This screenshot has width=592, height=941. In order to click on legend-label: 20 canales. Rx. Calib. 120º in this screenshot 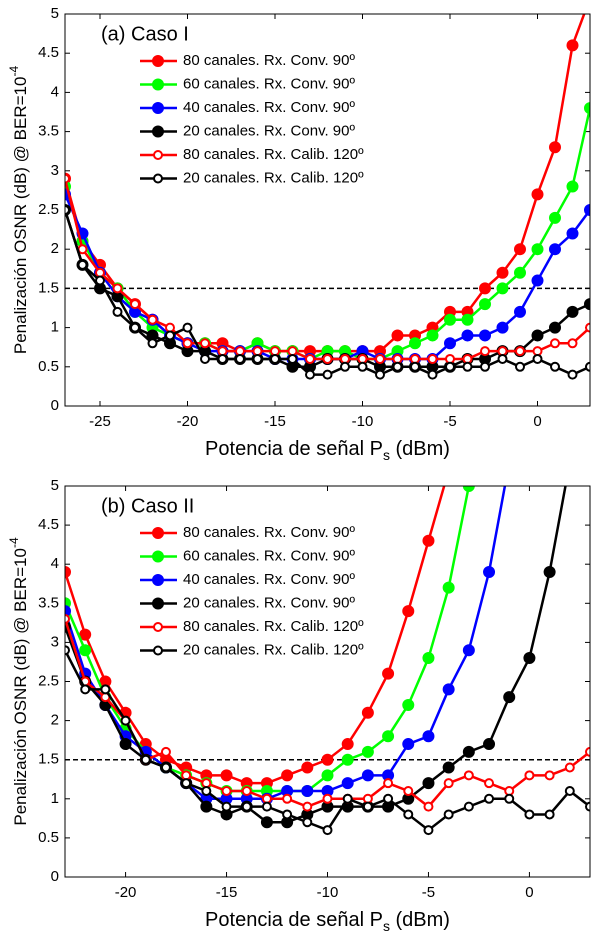, I will do `click(273, 177)`.